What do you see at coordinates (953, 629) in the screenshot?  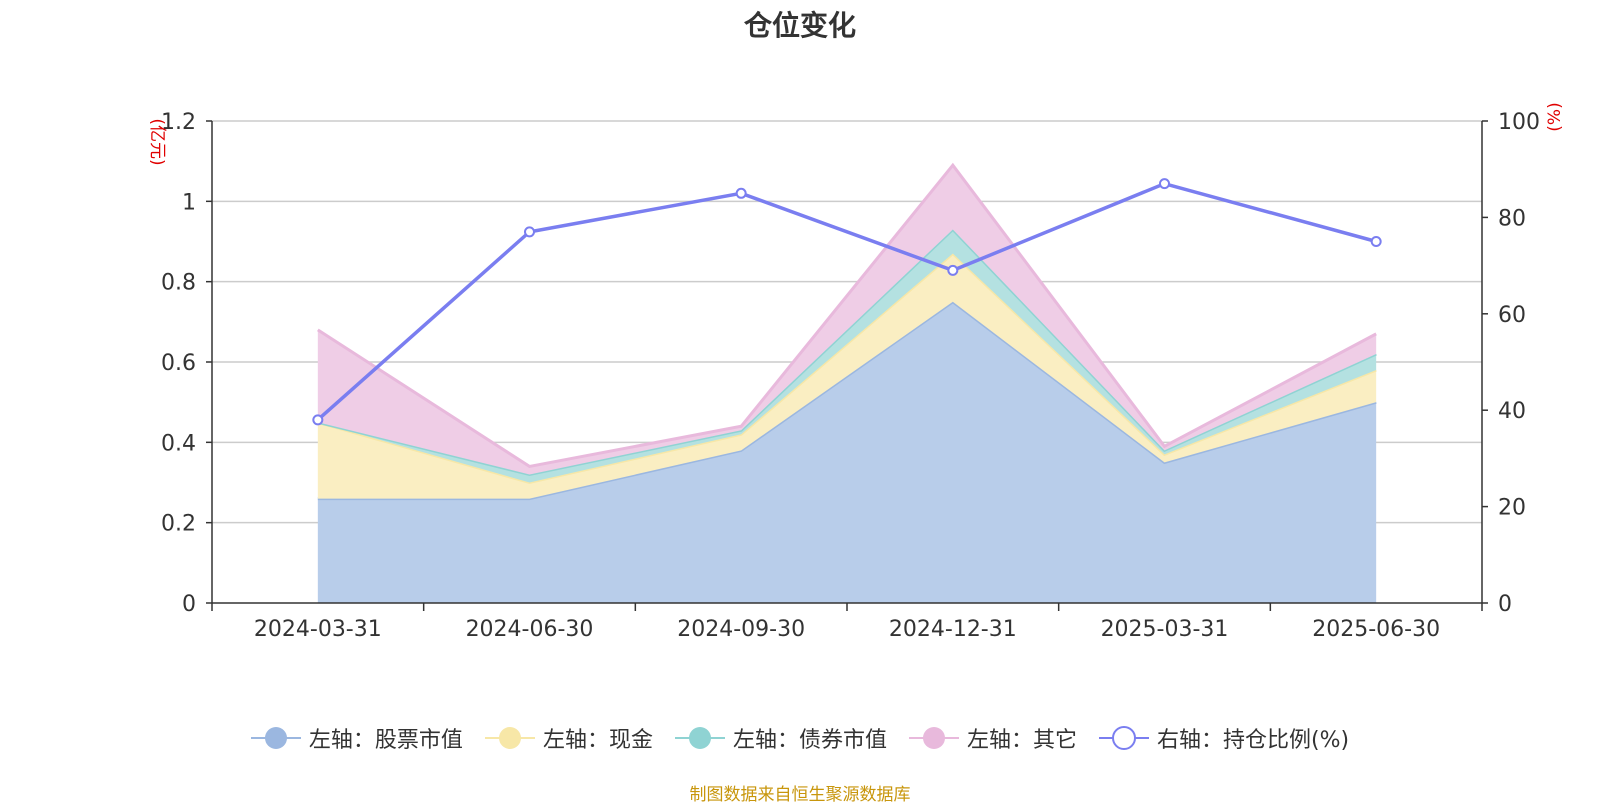 I see `x-axis-tick-label: 2024-12-31` at bounding box center [953, 629].